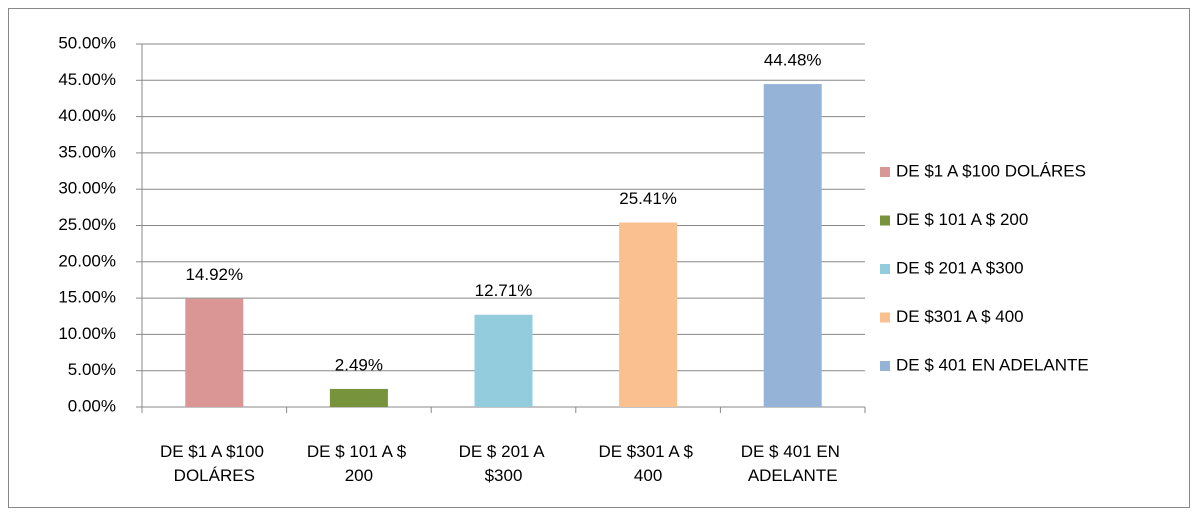  Describe the element at coordinates (359, 364) in the screenshot. I see `data-label: 2.49%` at that location.